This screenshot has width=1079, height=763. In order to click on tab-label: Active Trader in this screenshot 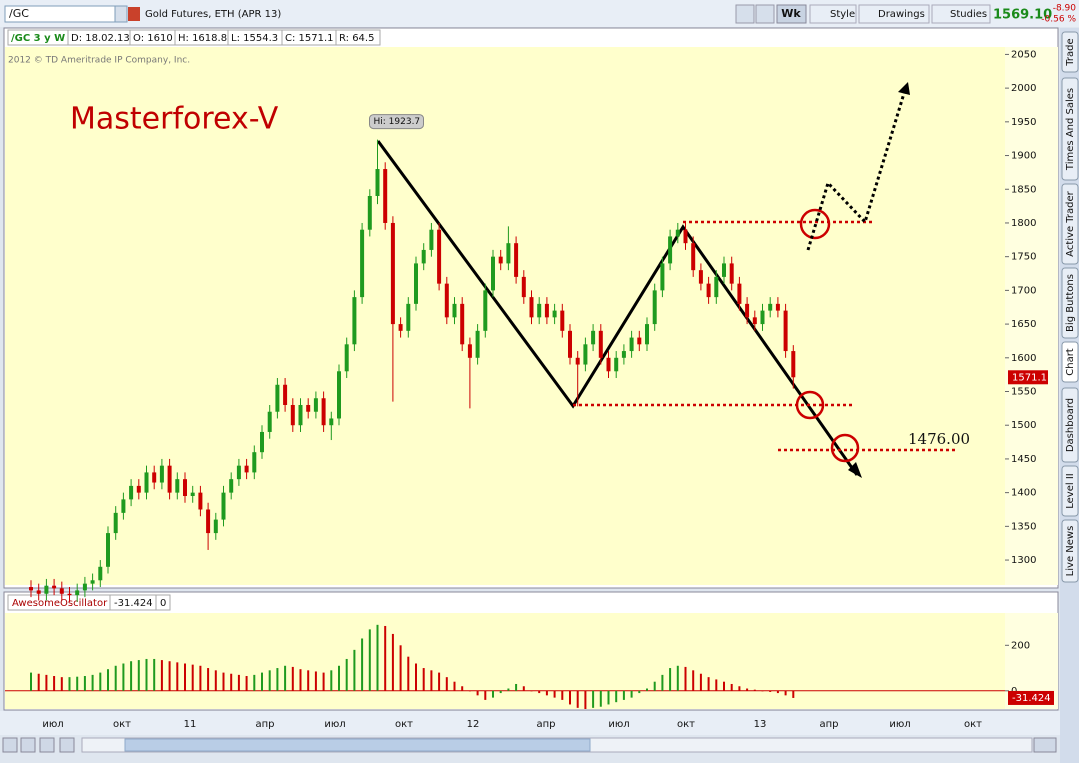, I will do `click(1070, 223)`.